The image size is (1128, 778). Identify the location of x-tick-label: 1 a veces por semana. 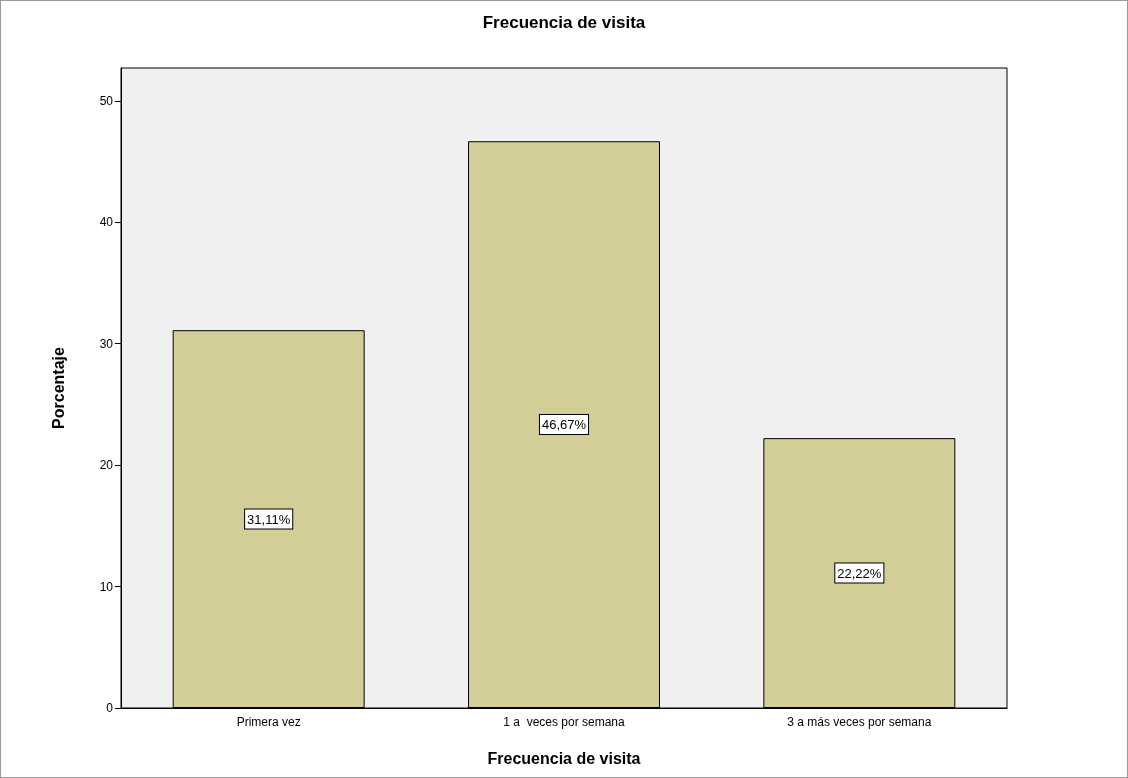
(564, 722).